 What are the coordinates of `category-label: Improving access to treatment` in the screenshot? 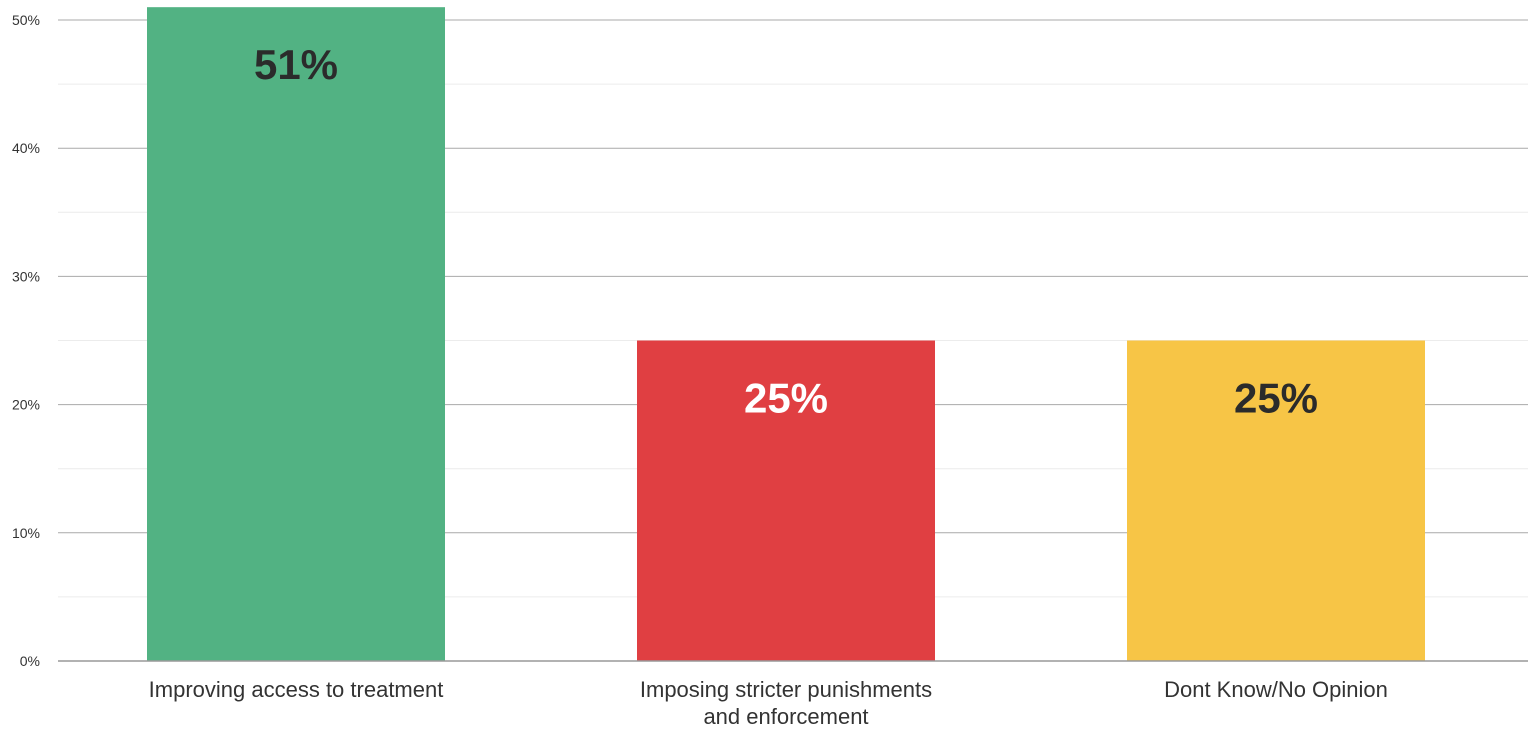 It's located at (296, 689).